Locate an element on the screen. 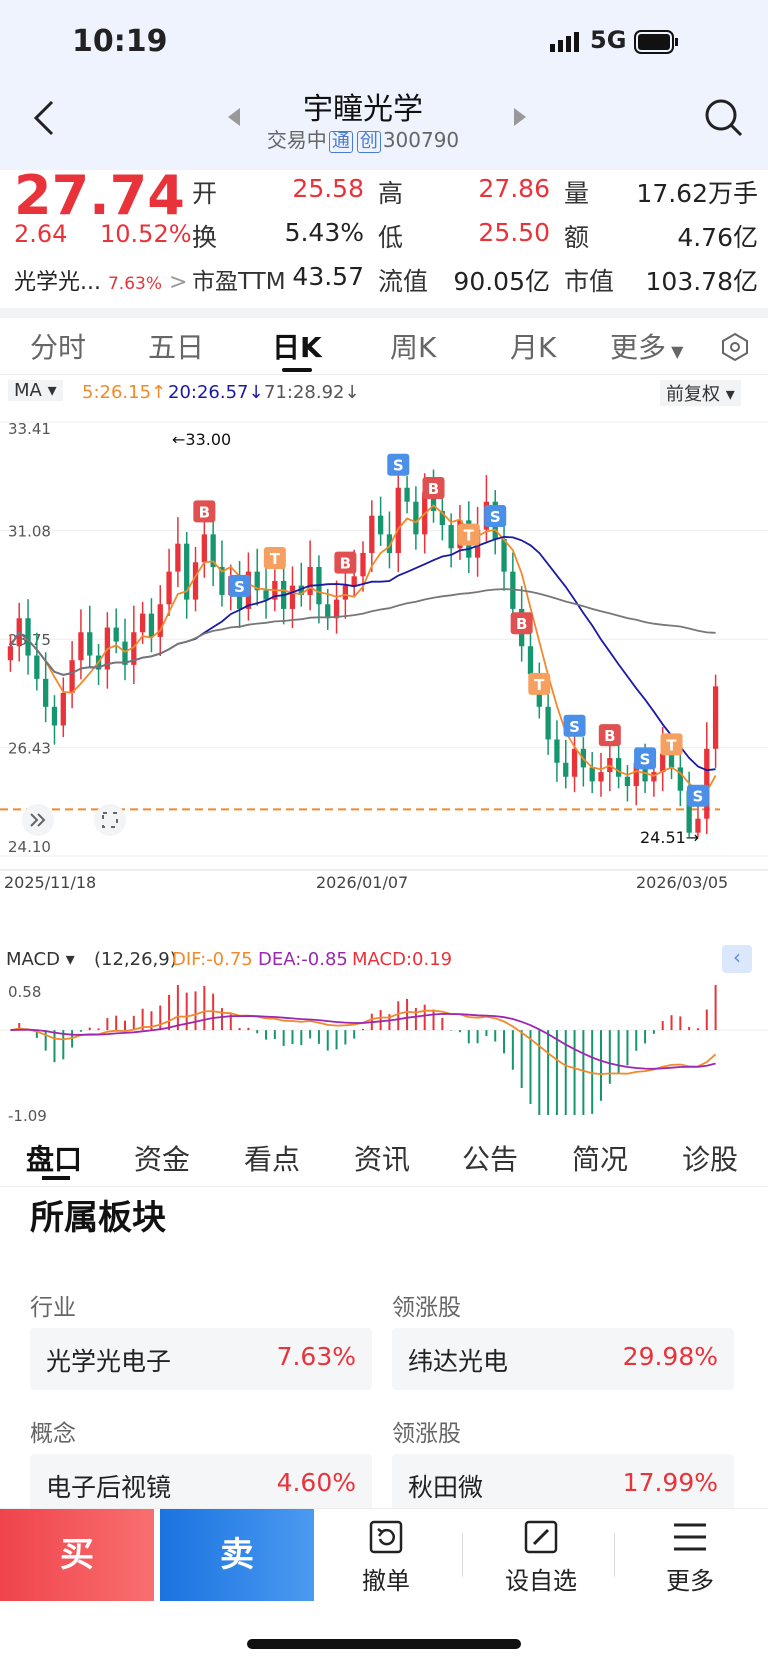  add-watchlist-label: 设自选 is located at coordinates (541, 1581).